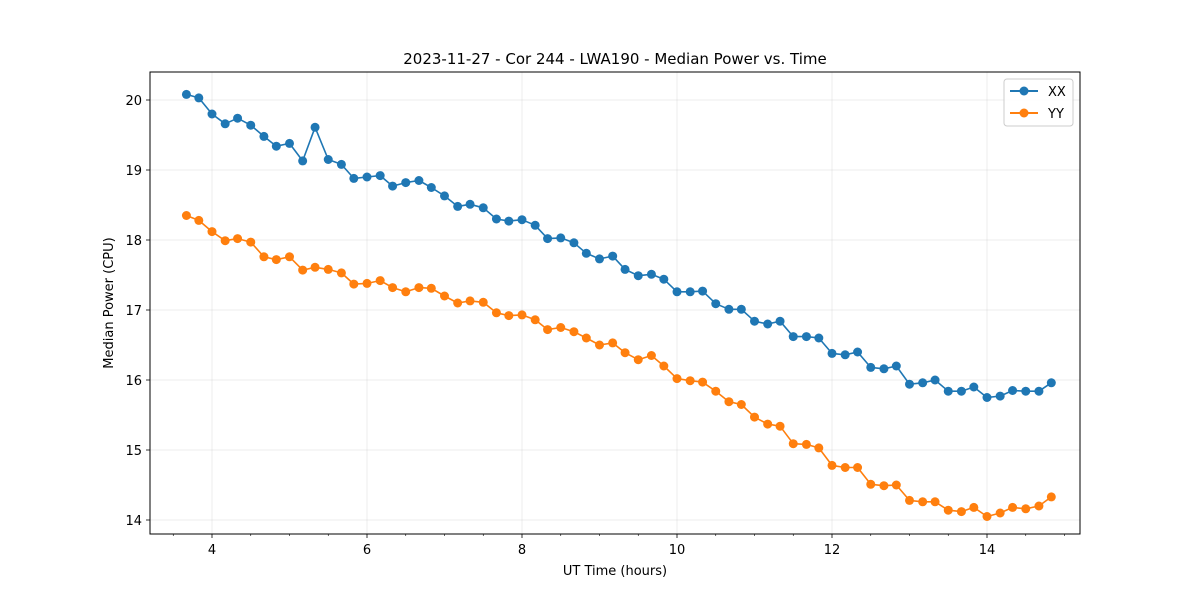  I want to click on y-tick-label: 15, so click(133, 451).